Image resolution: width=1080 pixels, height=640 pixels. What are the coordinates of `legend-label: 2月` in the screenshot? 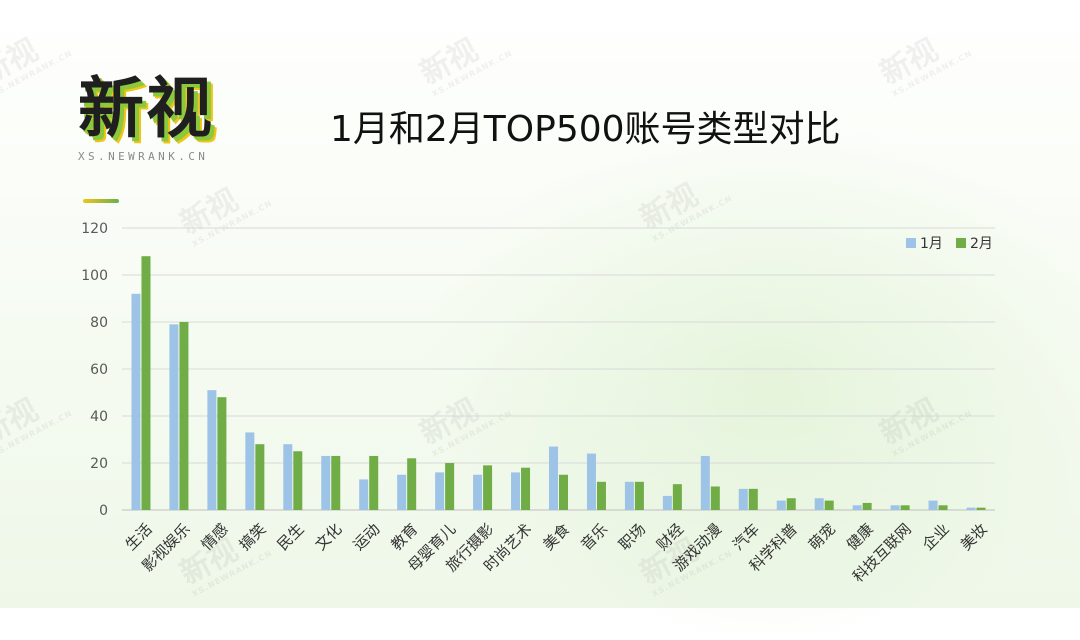 It's located at (981, 244).